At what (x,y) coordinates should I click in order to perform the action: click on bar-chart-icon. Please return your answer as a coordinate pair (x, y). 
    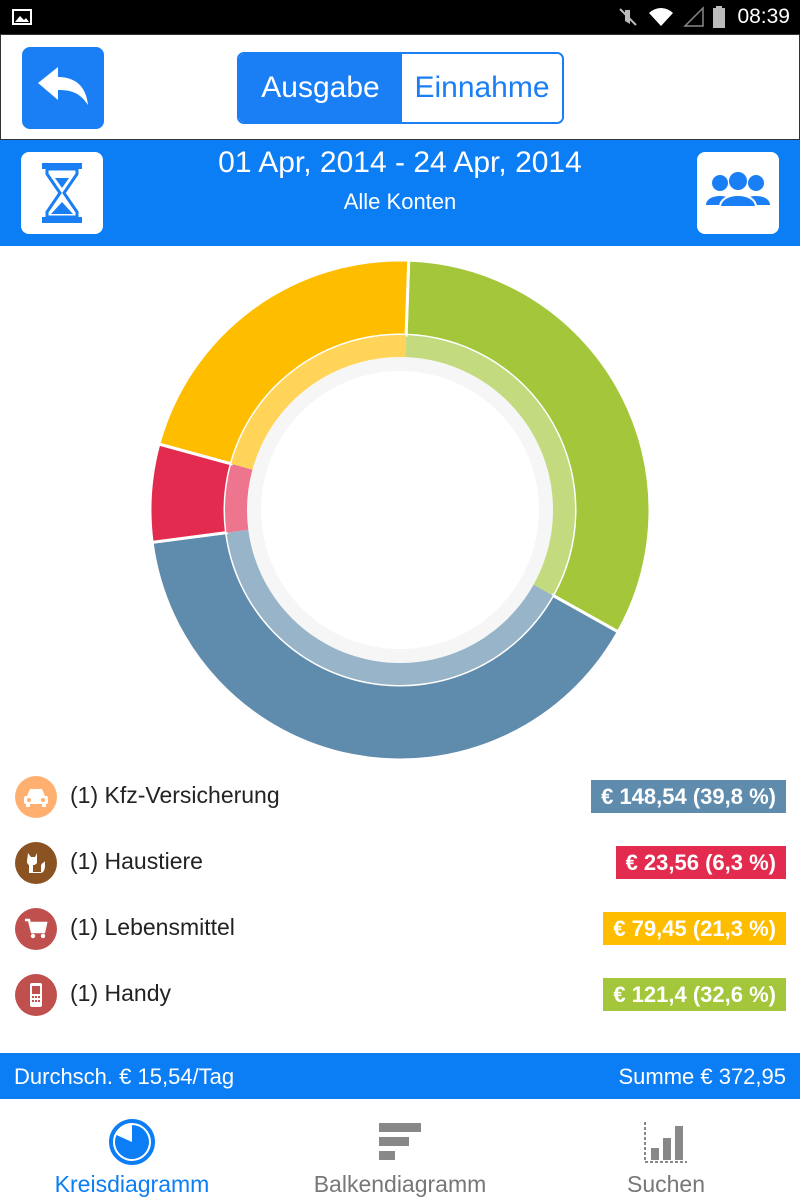
    Looking at the image, I should click on (400, 1141).